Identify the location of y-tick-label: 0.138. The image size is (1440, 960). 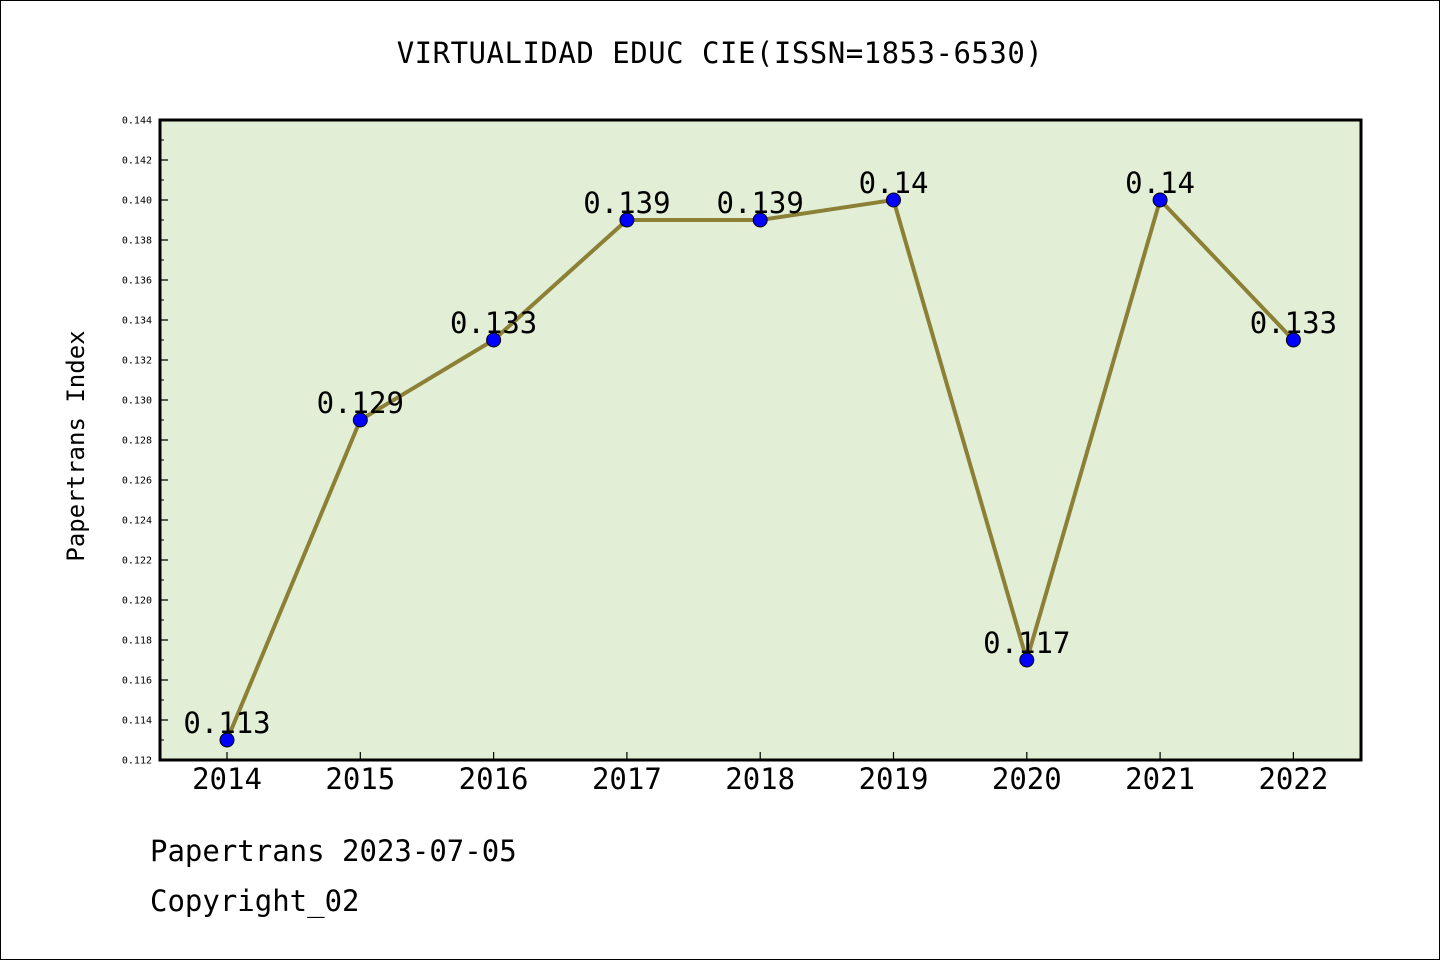
(137, 241).